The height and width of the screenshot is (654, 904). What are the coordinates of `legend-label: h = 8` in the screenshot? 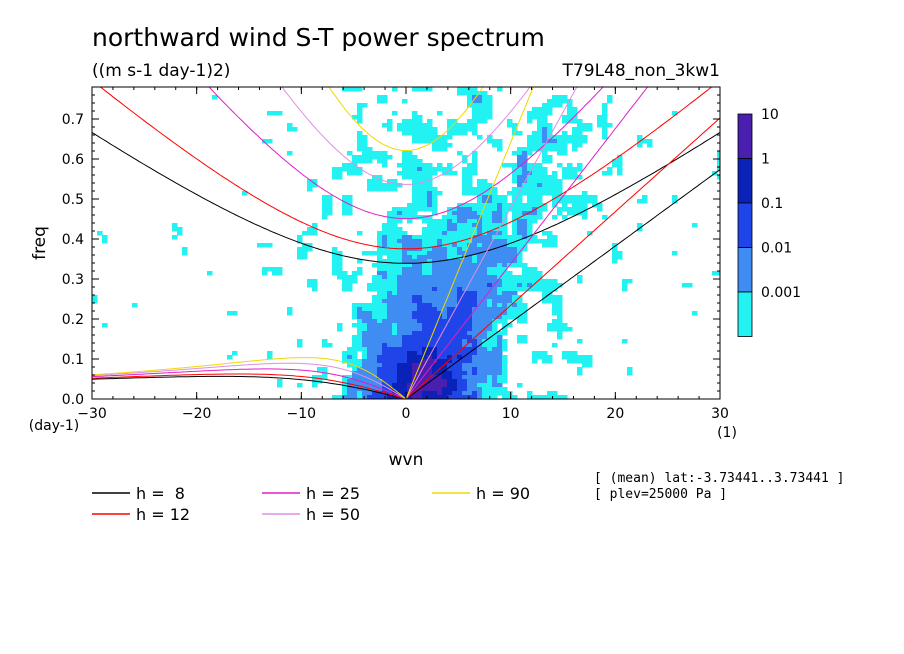 It's located at (160, 493).